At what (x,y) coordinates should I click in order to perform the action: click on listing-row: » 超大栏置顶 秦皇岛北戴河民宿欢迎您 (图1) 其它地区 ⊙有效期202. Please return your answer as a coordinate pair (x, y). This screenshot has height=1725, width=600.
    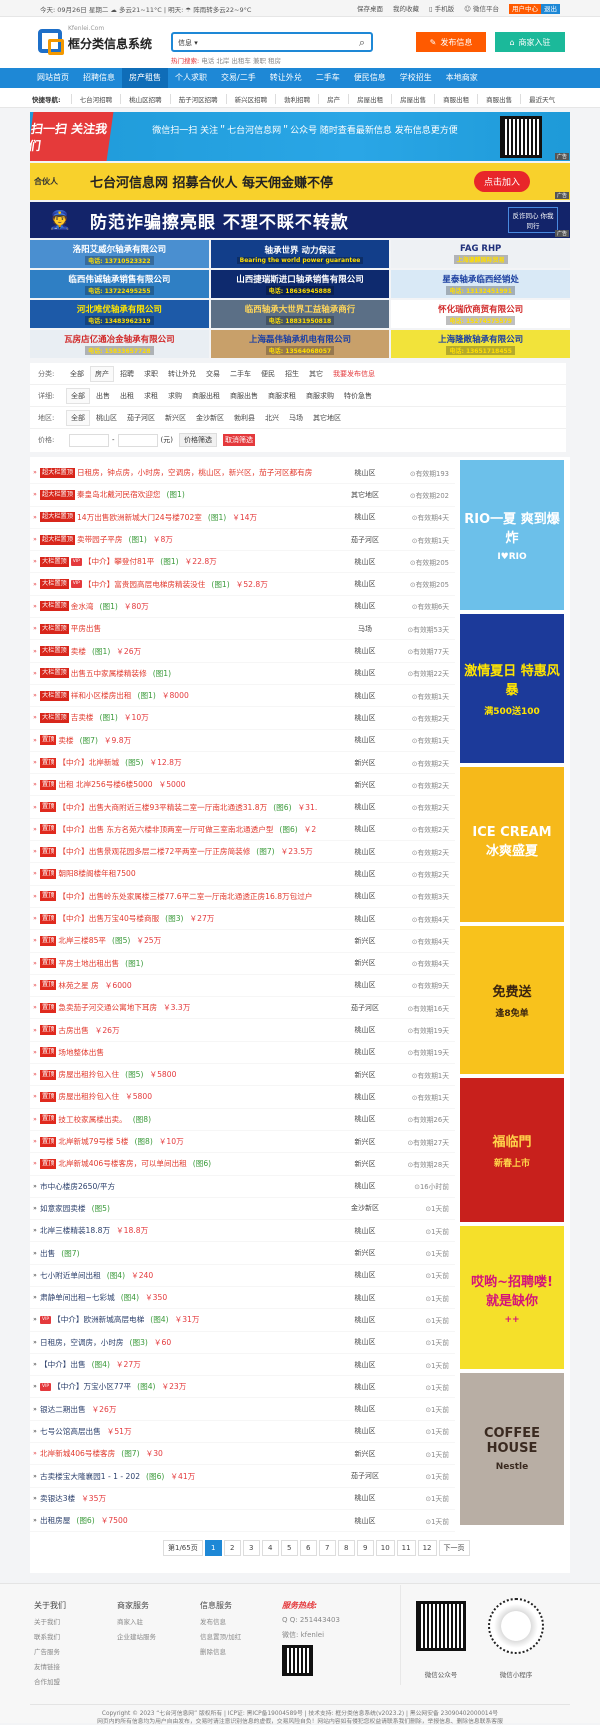
    Looking at the image, I should click on (242, 495).